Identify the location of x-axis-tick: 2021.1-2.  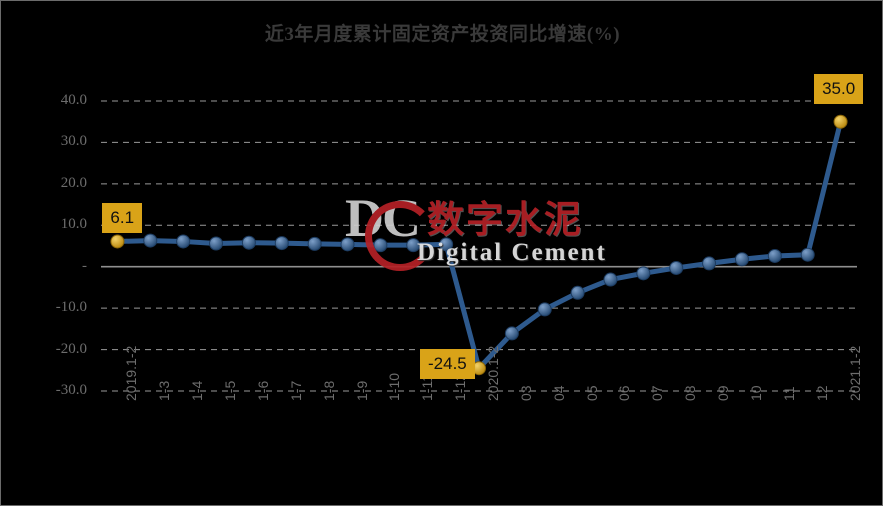
(854, 373).